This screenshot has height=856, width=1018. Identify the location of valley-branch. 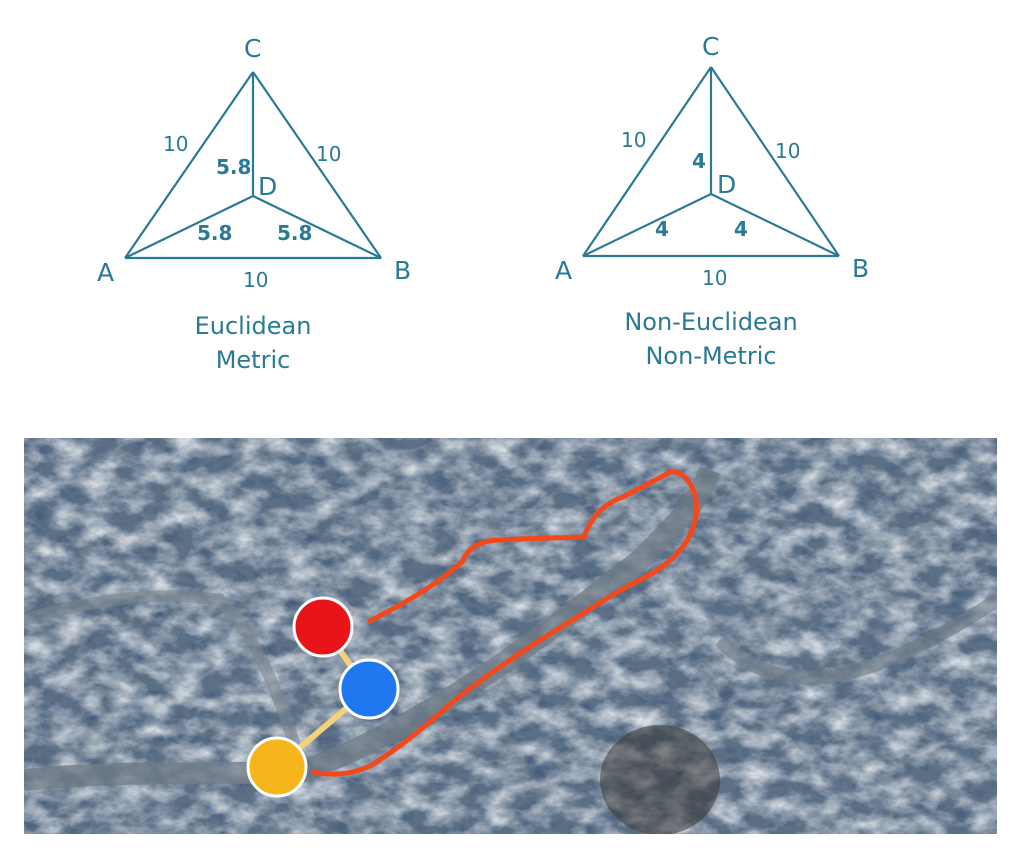
(165, 676).